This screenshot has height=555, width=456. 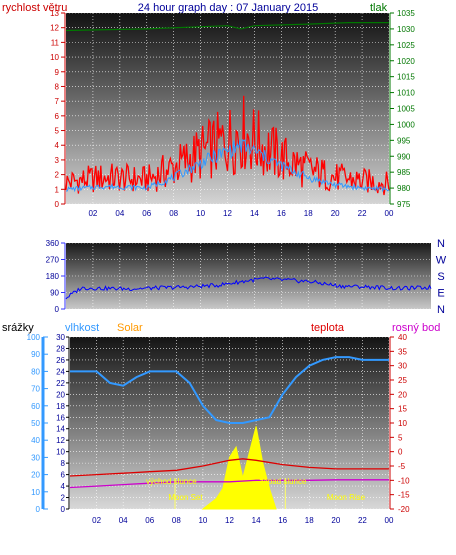 What do you see at coordinates (54, 293) in the screenshot?
I see `direction-axis-tick-label: 90` at bounding box center [54, 293].